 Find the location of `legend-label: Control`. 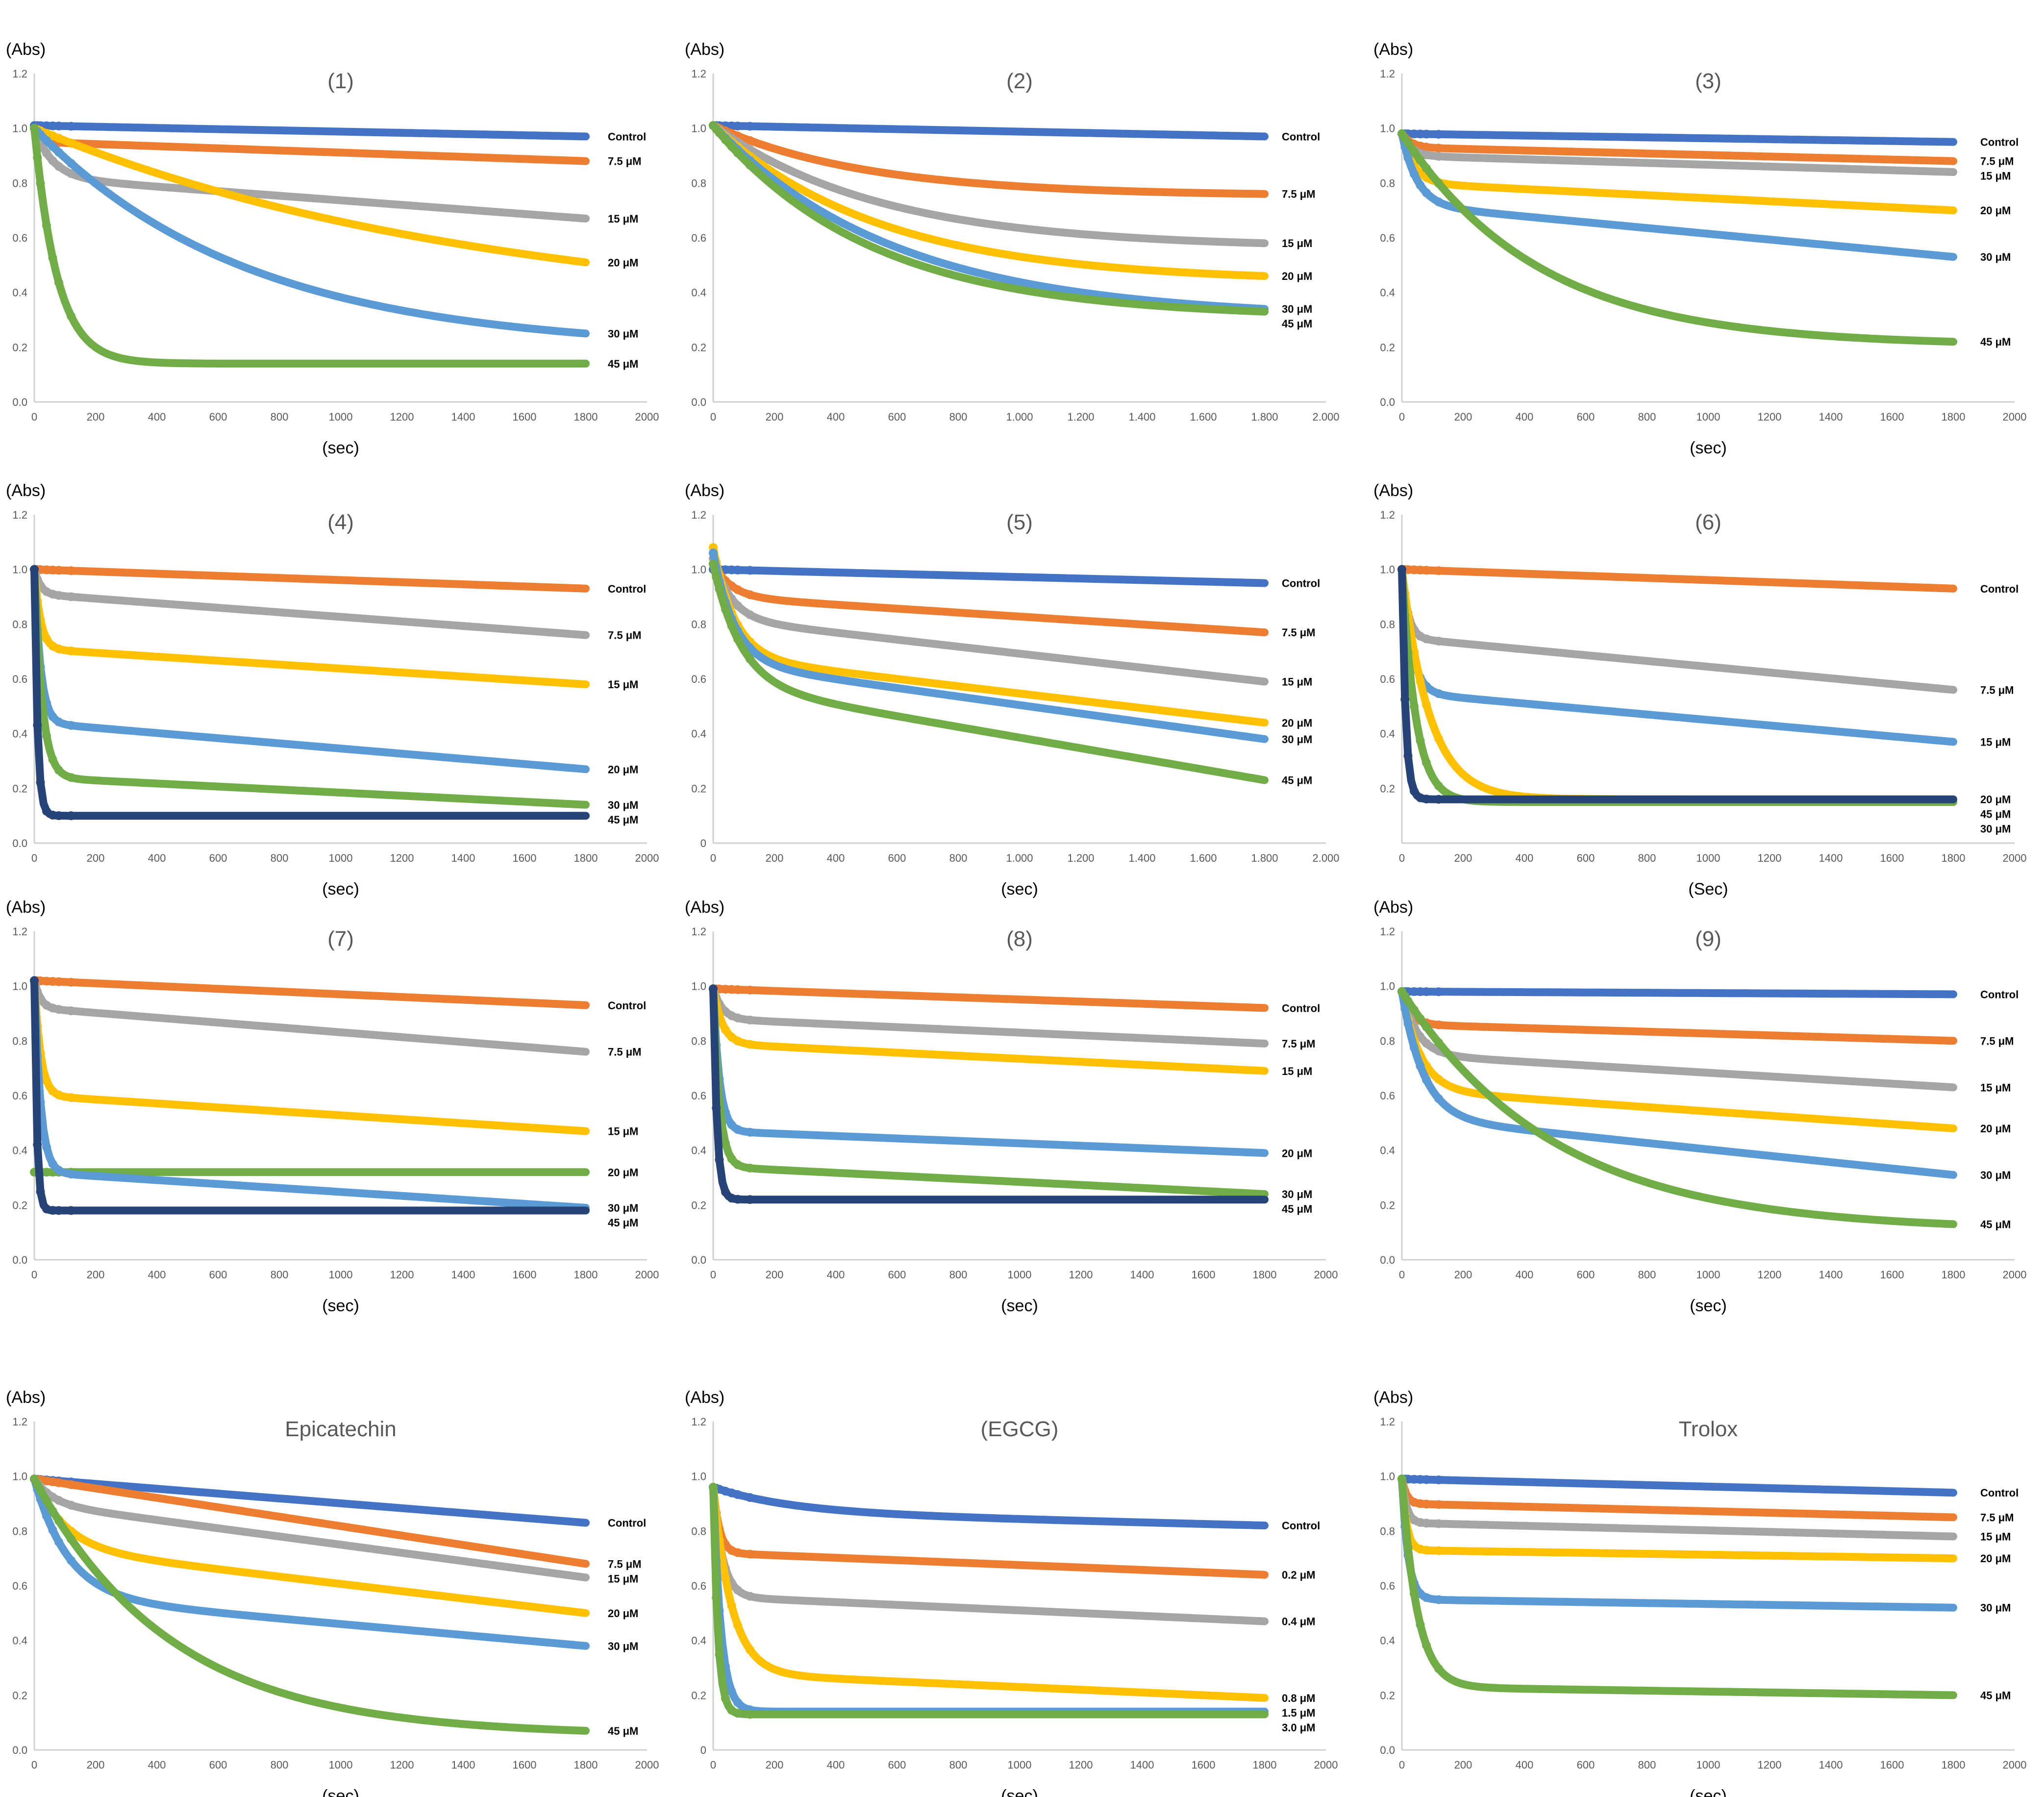

legend-label: Control is located at coordinates (2000, 142).